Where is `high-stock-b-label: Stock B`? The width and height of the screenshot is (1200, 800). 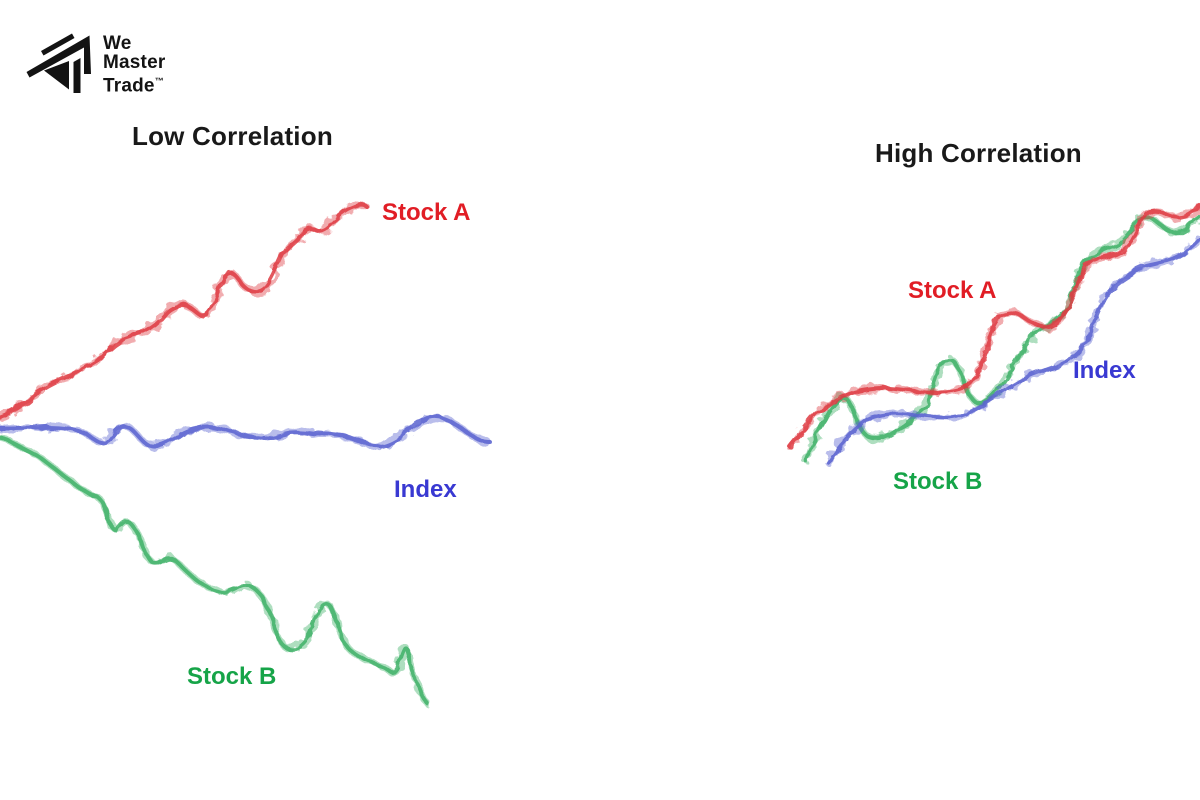
high-stock-b-label: Stock B is located at coordinates (938, 481).